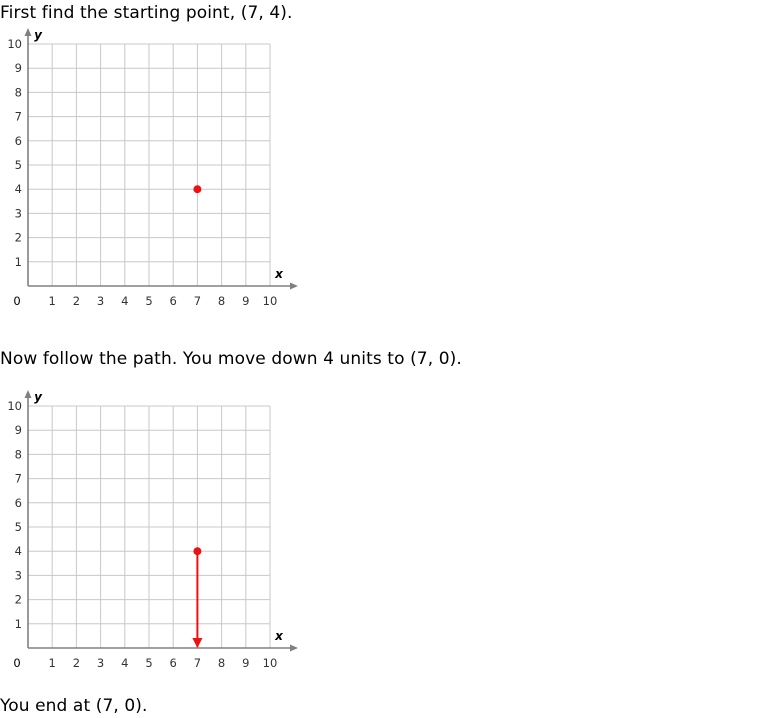  What do you see at coordinates (152, 168) in the screenshot?
I see `starting-point-graph: 1 2 3 4 5 6 7 8 9 10 1 2 3 4 5 6 7 8 9 10 0 x y` at bounding box center [152, 168].